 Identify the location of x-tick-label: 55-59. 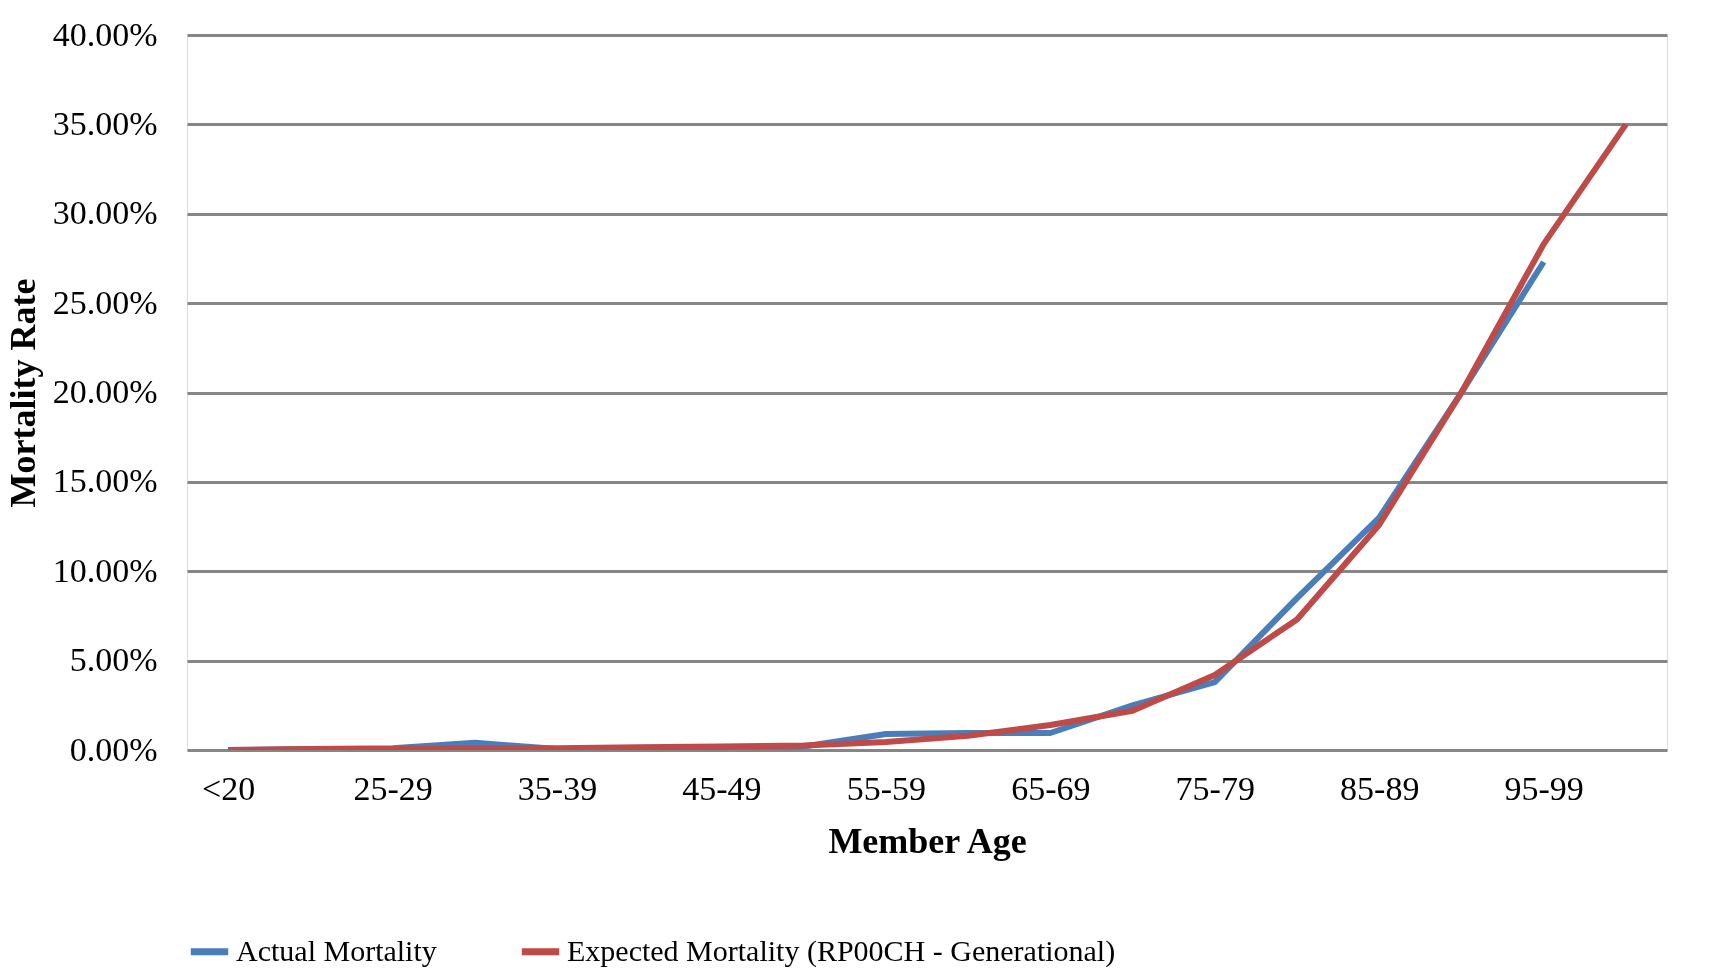
(886, 788).